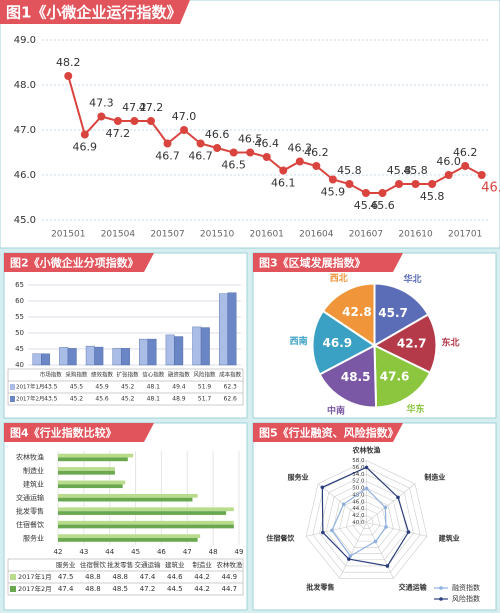 The width and height of the screenshot is (500, 613). What do you see at coordinates (205, 399) in the screenshot?
I see `table-cell: 51.7` at bounding box center [205, 399].